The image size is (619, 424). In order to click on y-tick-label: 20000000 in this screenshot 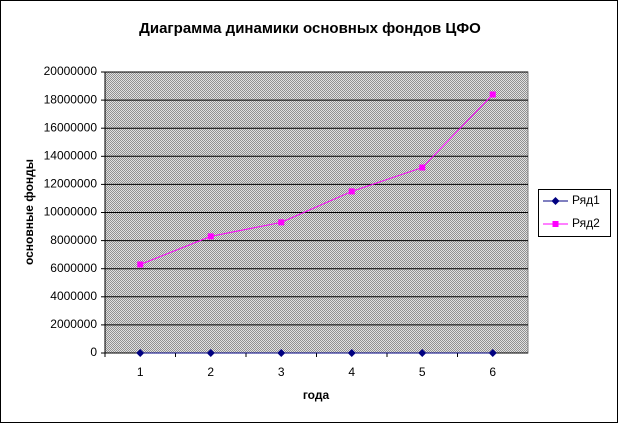, I will do `click(71, 71)`.